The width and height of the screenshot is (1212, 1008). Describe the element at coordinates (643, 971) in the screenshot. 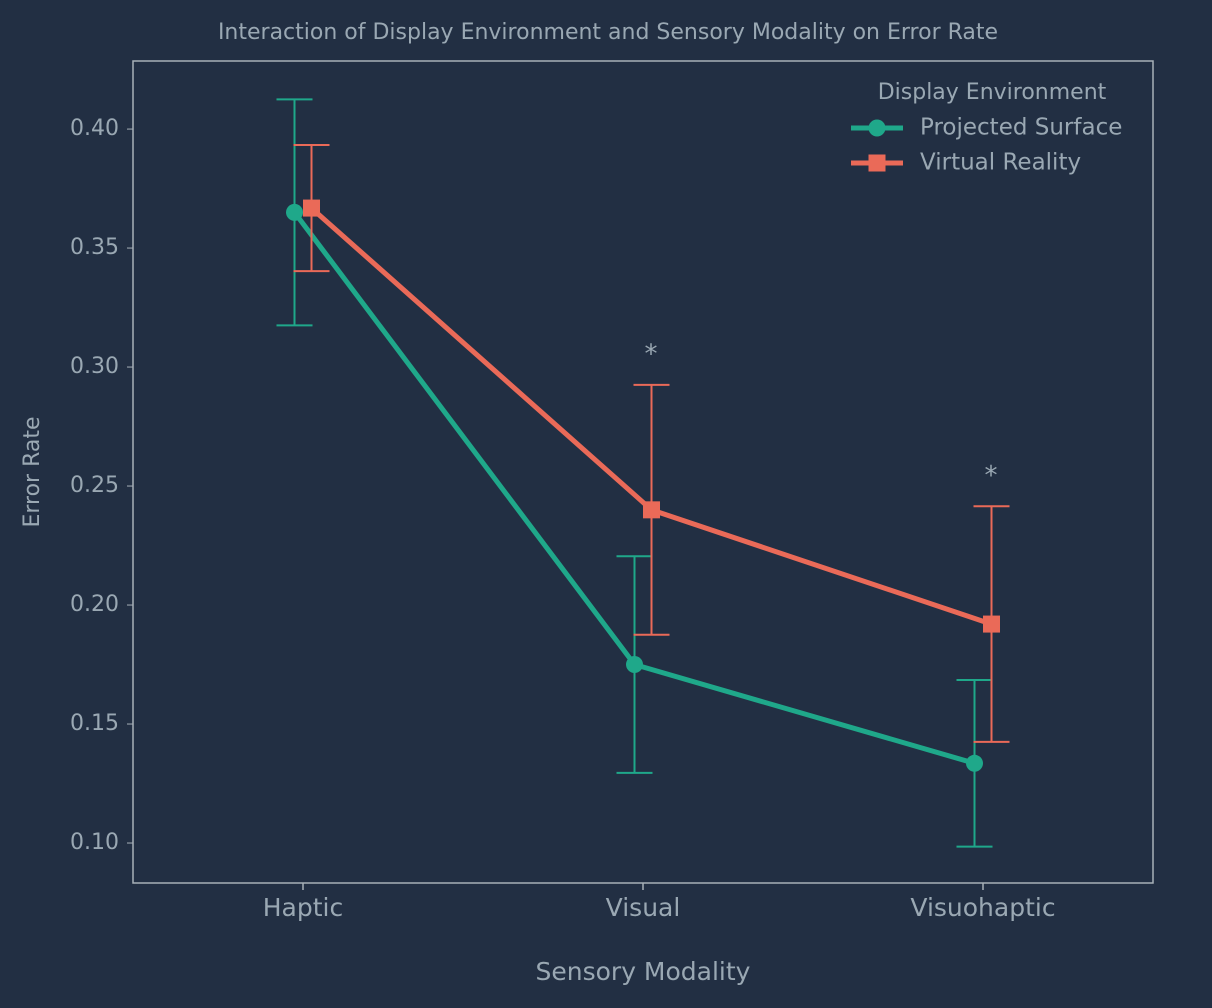

I see `x-axis-label: Sensory Modality` at that location.